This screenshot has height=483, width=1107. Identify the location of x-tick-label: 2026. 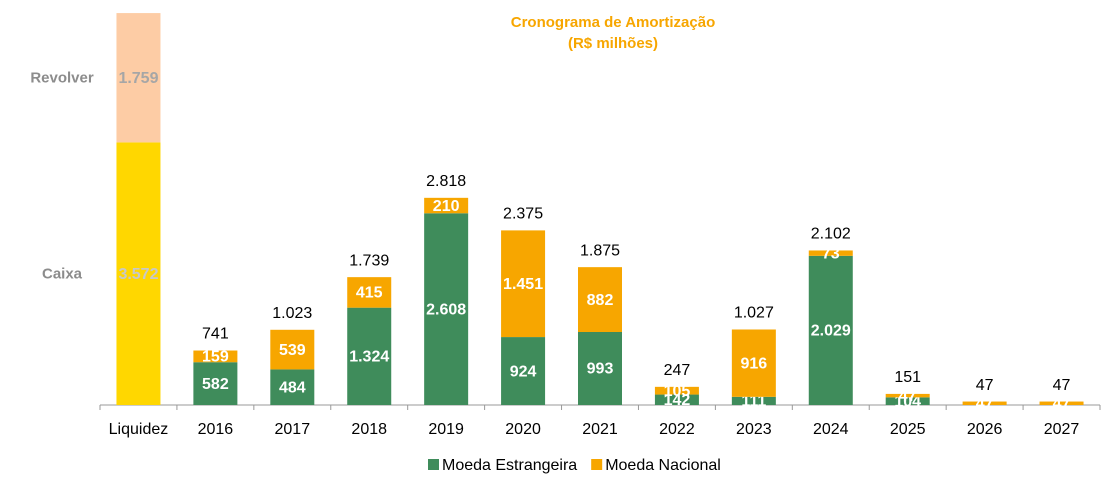
(985, 429).